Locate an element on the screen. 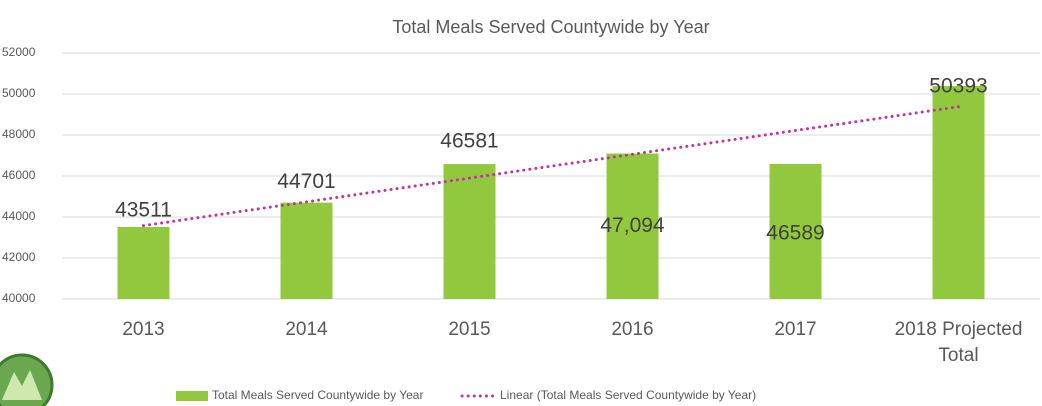 The image size is (1042, 406). x-tick-label: 2014 is located at coordinates (306, 329).